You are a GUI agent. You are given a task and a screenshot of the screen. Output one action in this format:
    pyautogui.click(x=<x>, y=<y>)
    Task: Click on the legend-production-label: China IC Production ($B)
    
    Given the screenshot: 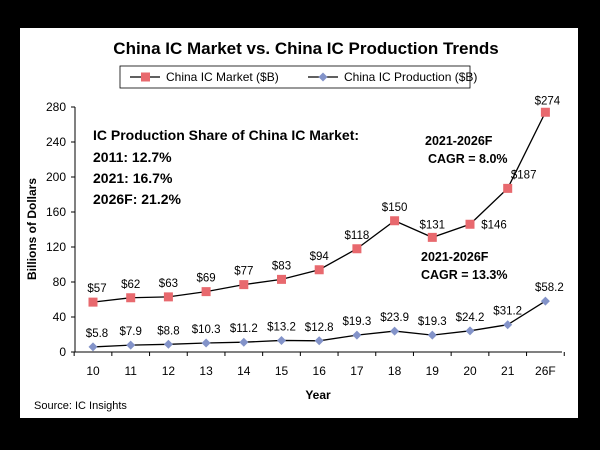 What is the action you would take?
    pyautogui.click(x=410, y=77)
    